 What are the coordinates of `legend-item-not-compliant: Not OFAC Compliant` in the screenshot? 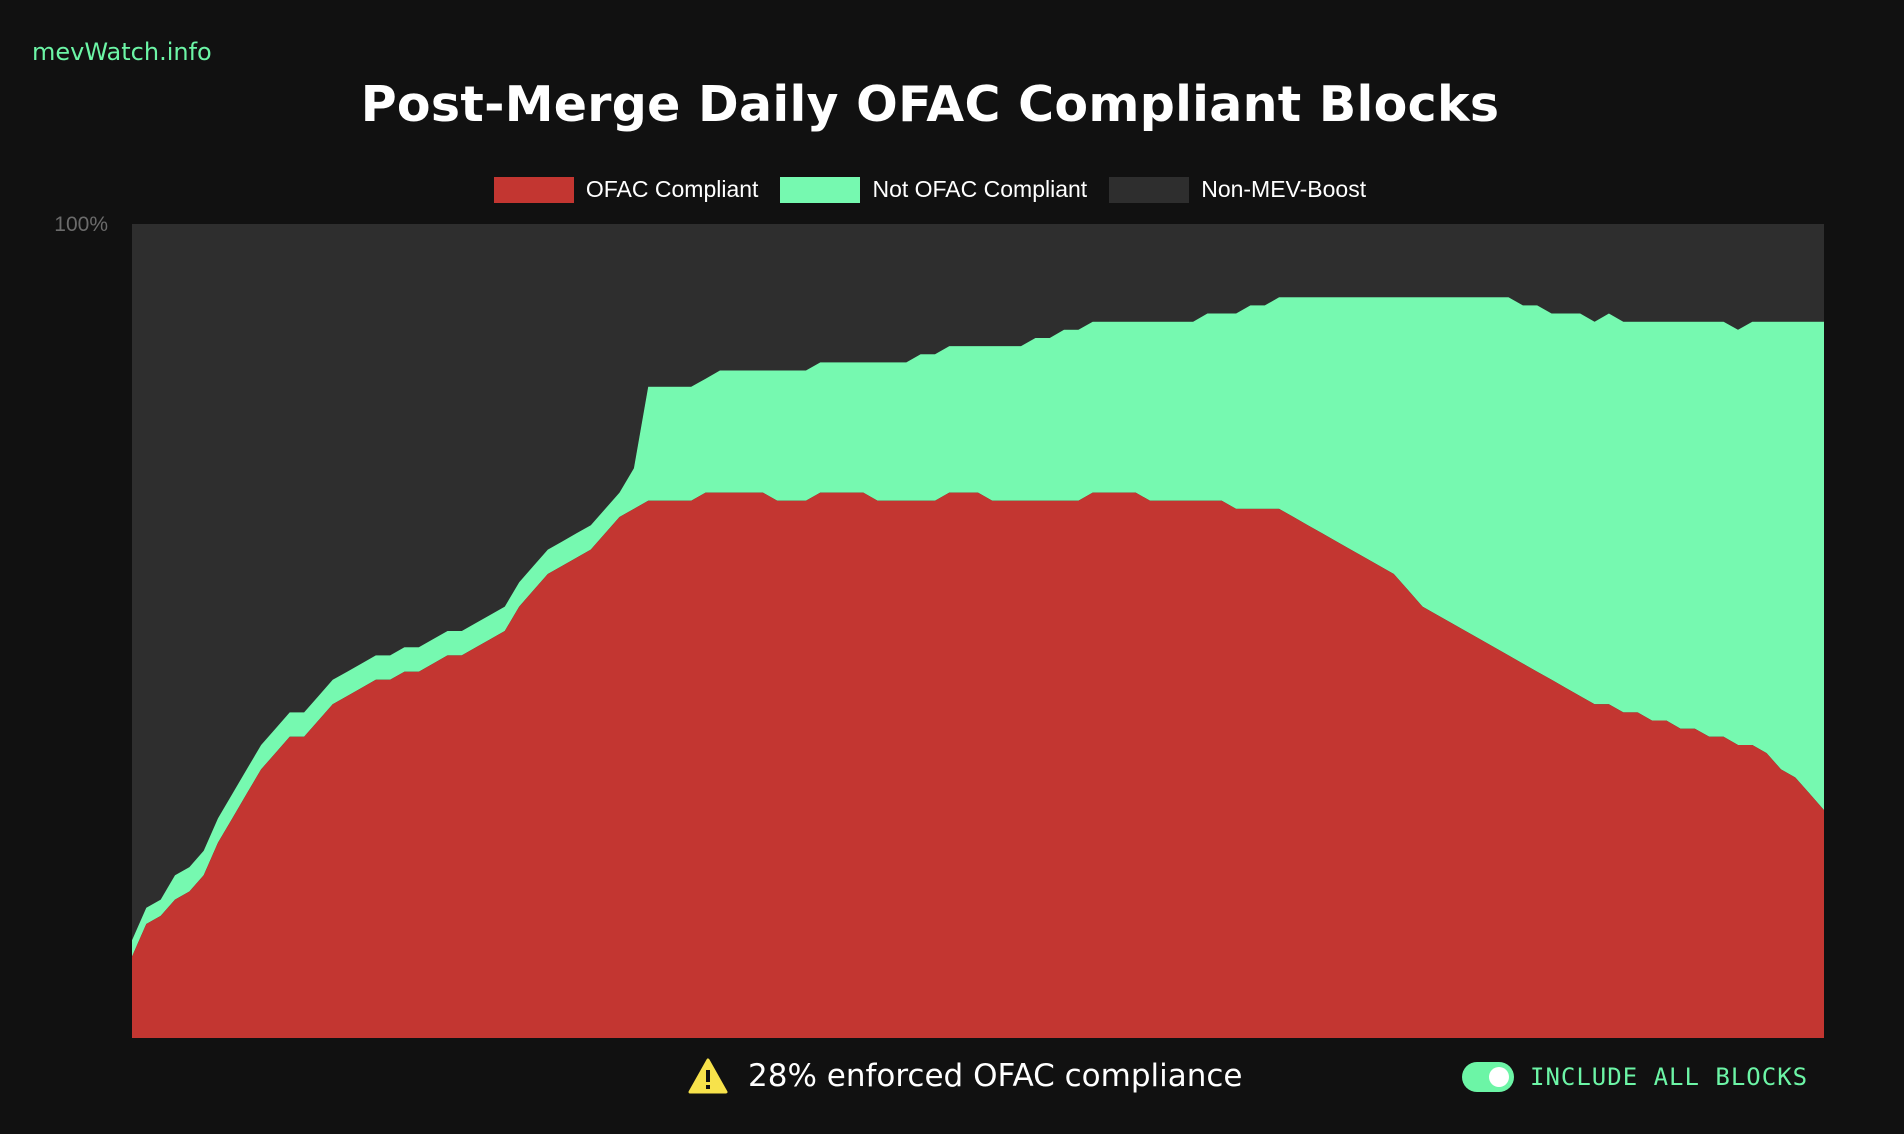 It's located at (933, 189).